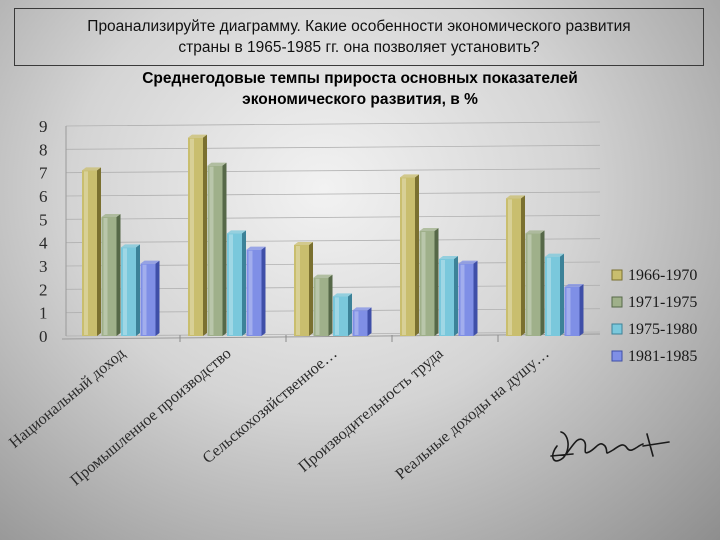 The image size is (720, 540). Describe the element at coordinates (662, 275) in the screenshot. I see `legend-label: 1966-1970` at that location.